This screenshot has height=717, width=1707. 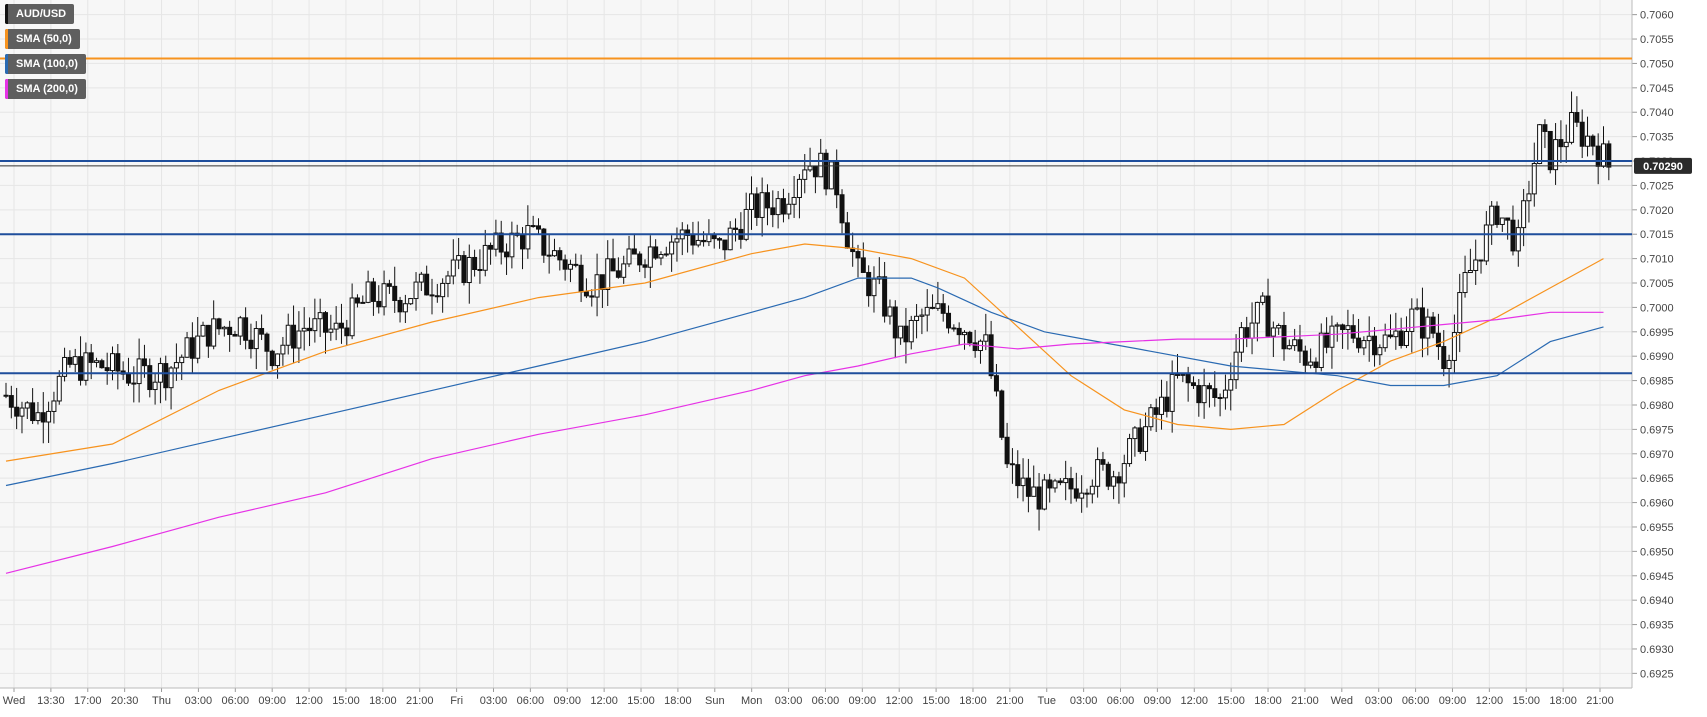 I want to click on x-tick-label: 20:30, so click(x=125, y=701).